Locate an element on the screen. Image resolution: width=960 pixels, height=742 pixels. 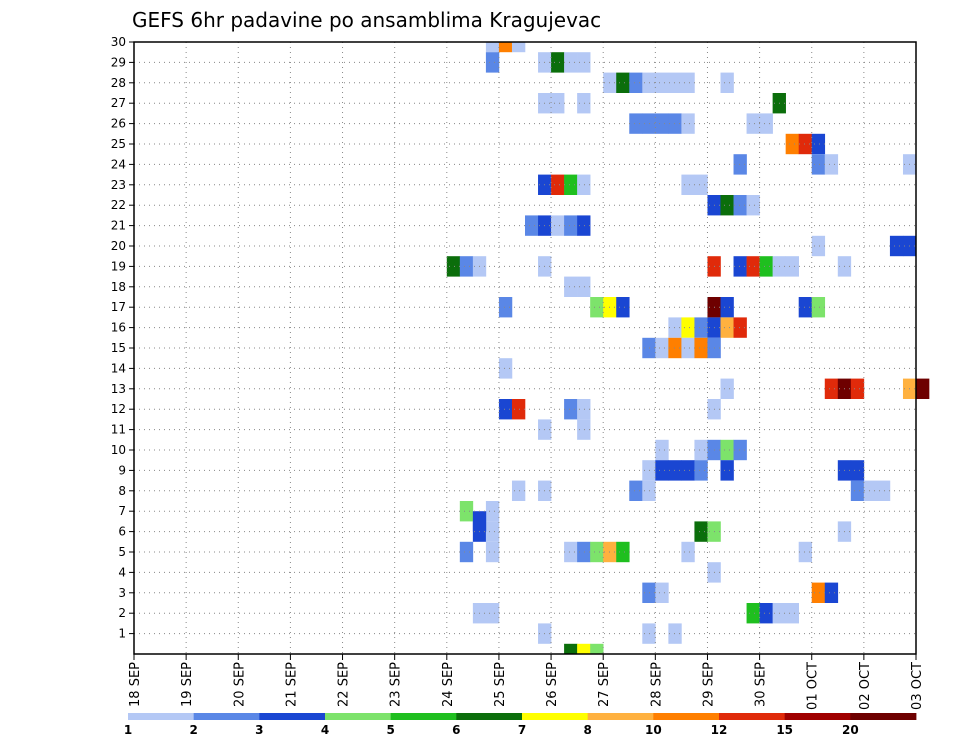
y-tick-label: 6 is located at coordinates (122, 532).